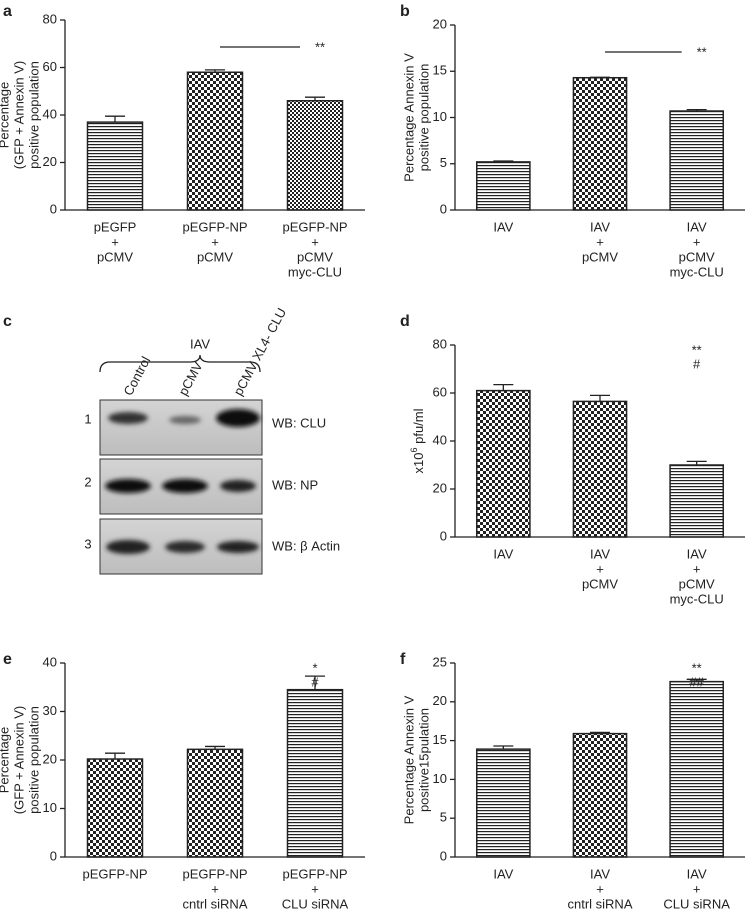 This screenshot has height=923, width=756. I want to click on bands, so click(182, 481).